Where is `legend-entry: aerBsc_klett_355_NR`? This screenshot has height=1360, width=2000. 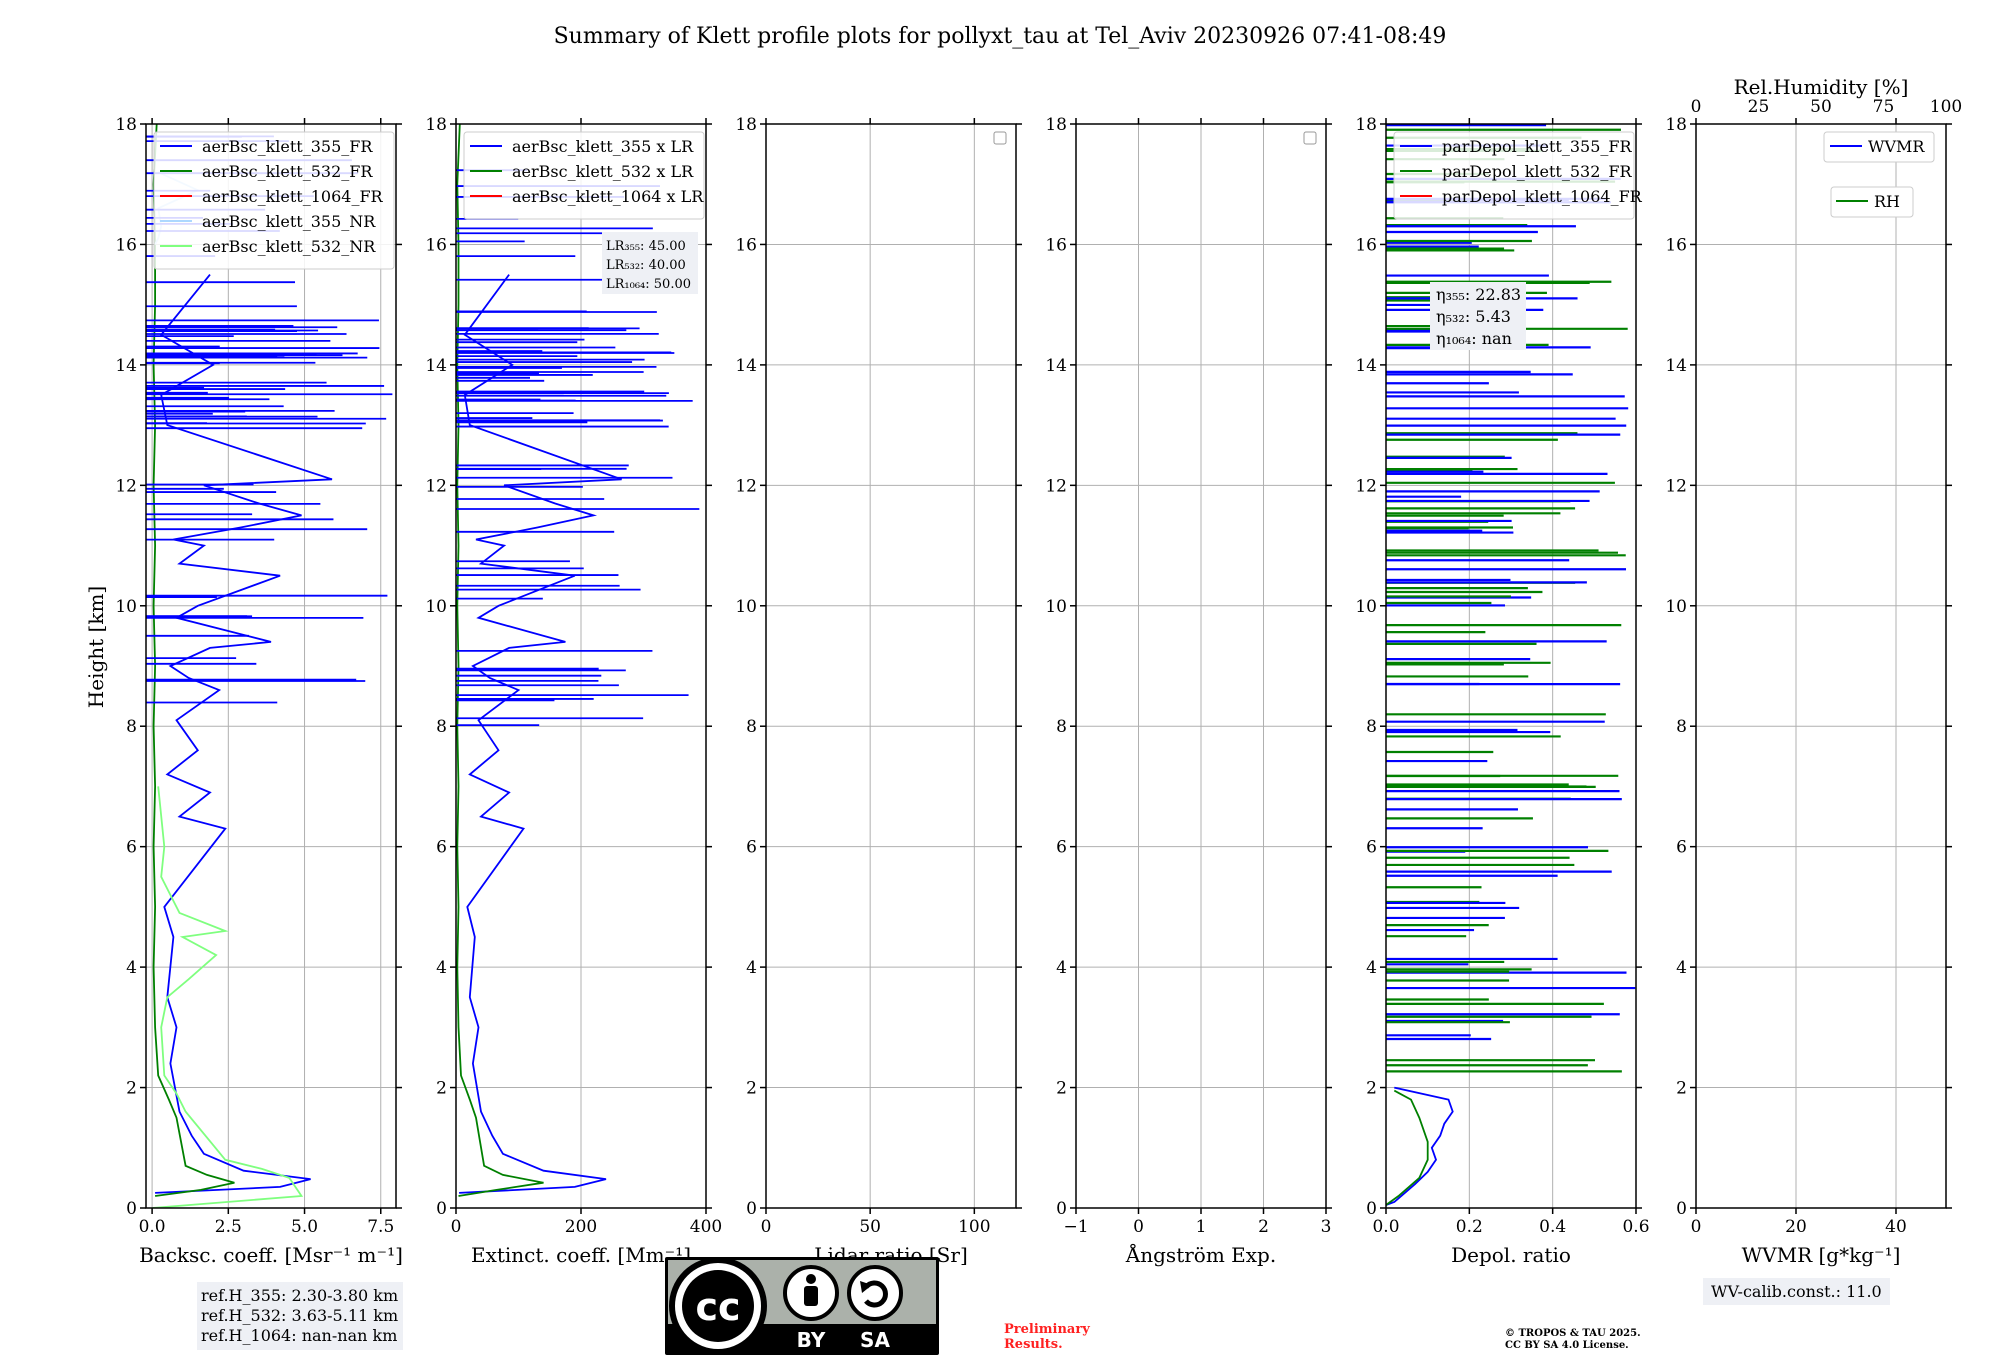 legend-entry: aerBsc_klett_355_NR is located at coordinates (289, 221).